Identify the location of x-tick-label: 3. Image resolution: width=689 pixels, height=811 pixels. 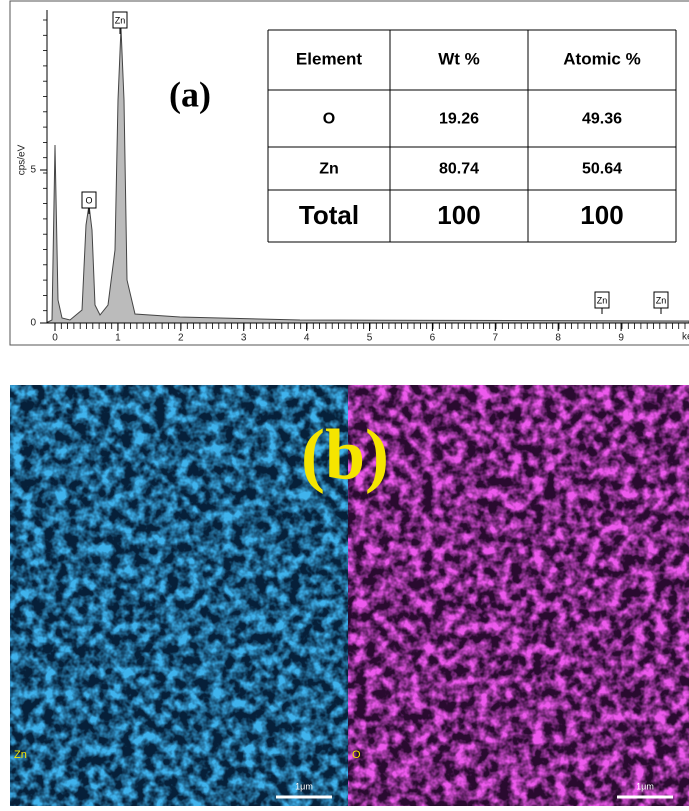
(244, 338).